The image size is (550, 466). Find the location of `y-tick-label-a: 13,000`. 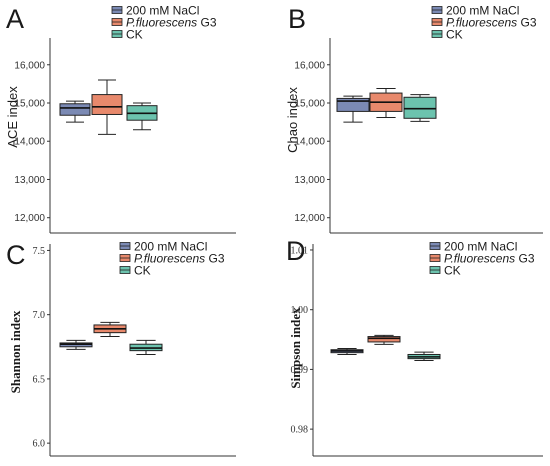

y-tick-label-a: 13,000 is located at coordinates (29, 180).